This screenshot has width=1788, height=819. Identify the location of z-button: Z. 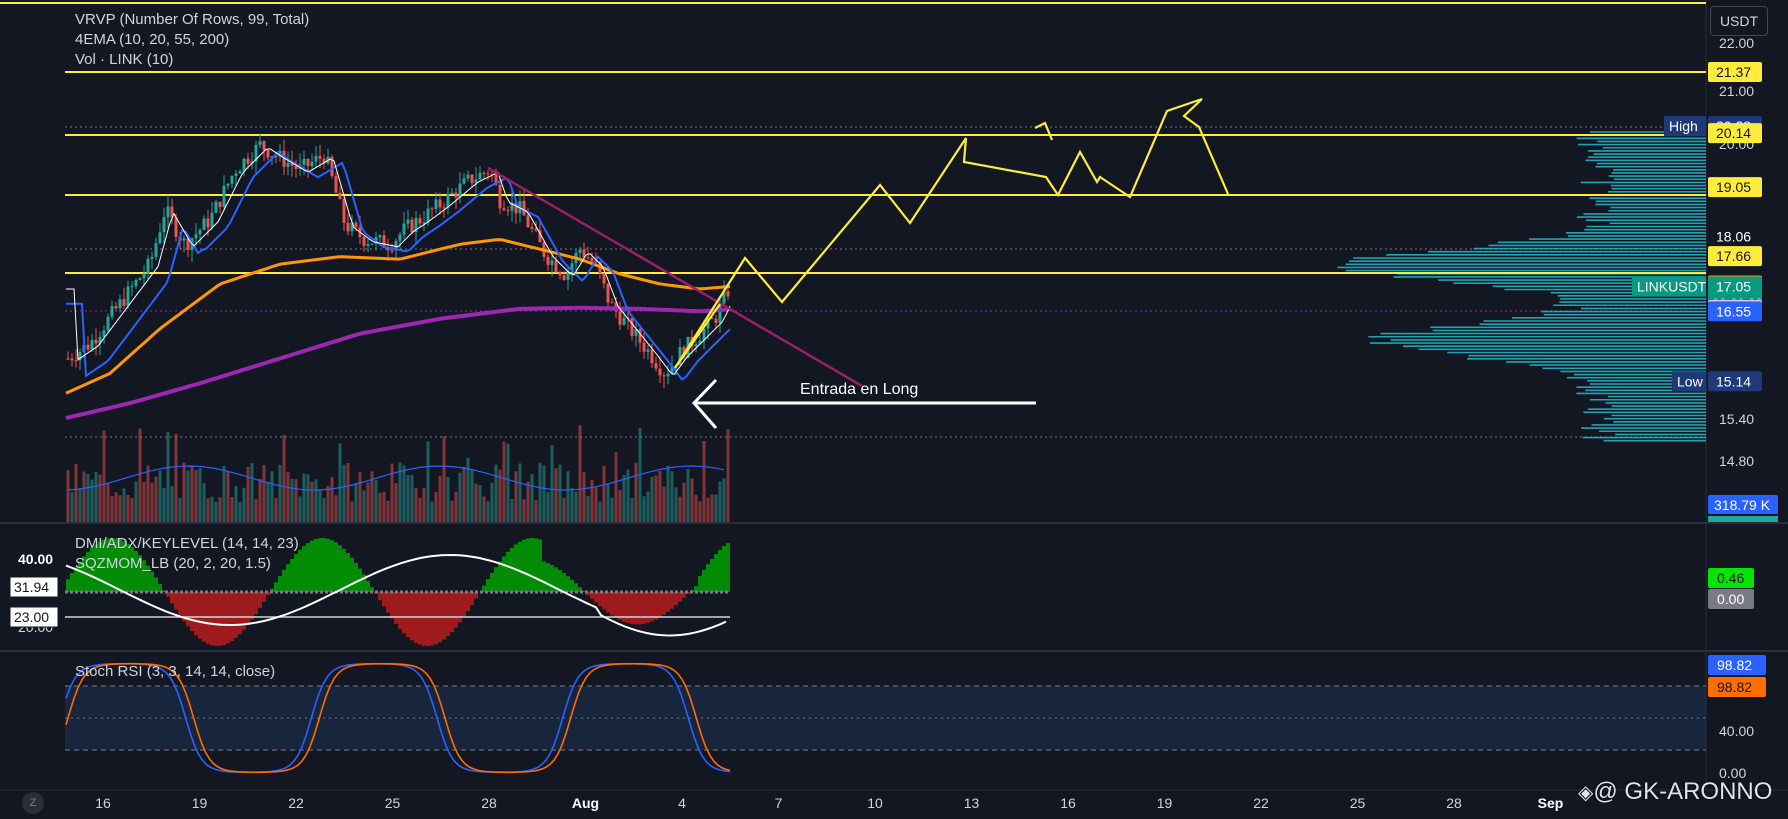
(33, 803).